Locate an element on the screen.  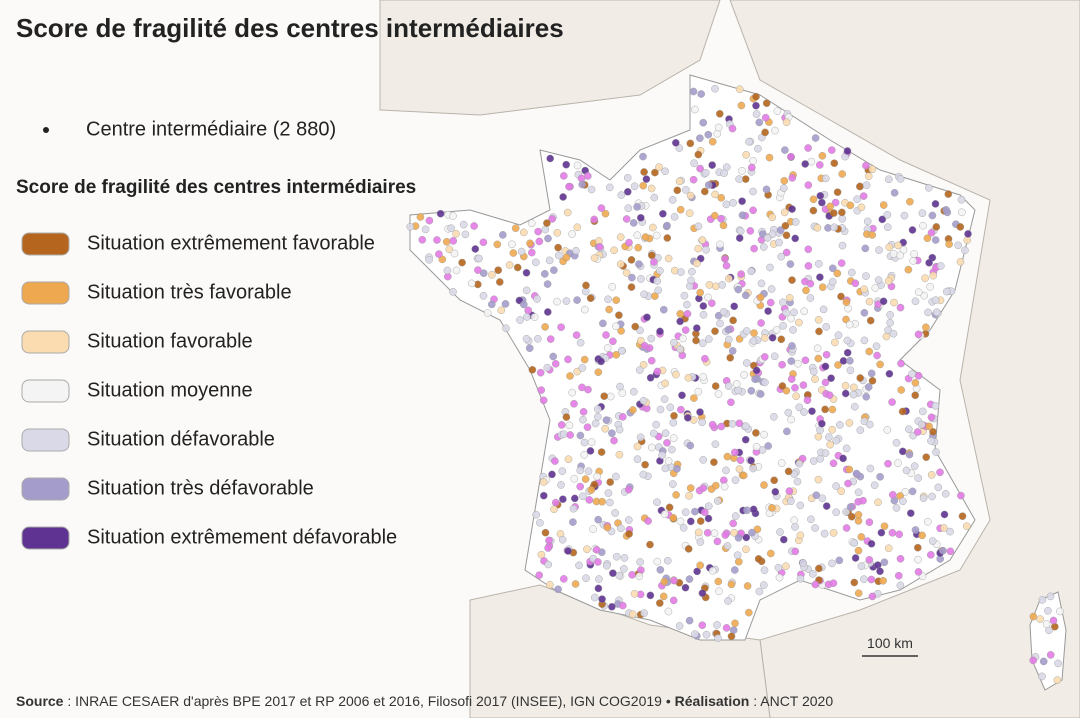
legend-swatch is located at coordinates (45, 440).